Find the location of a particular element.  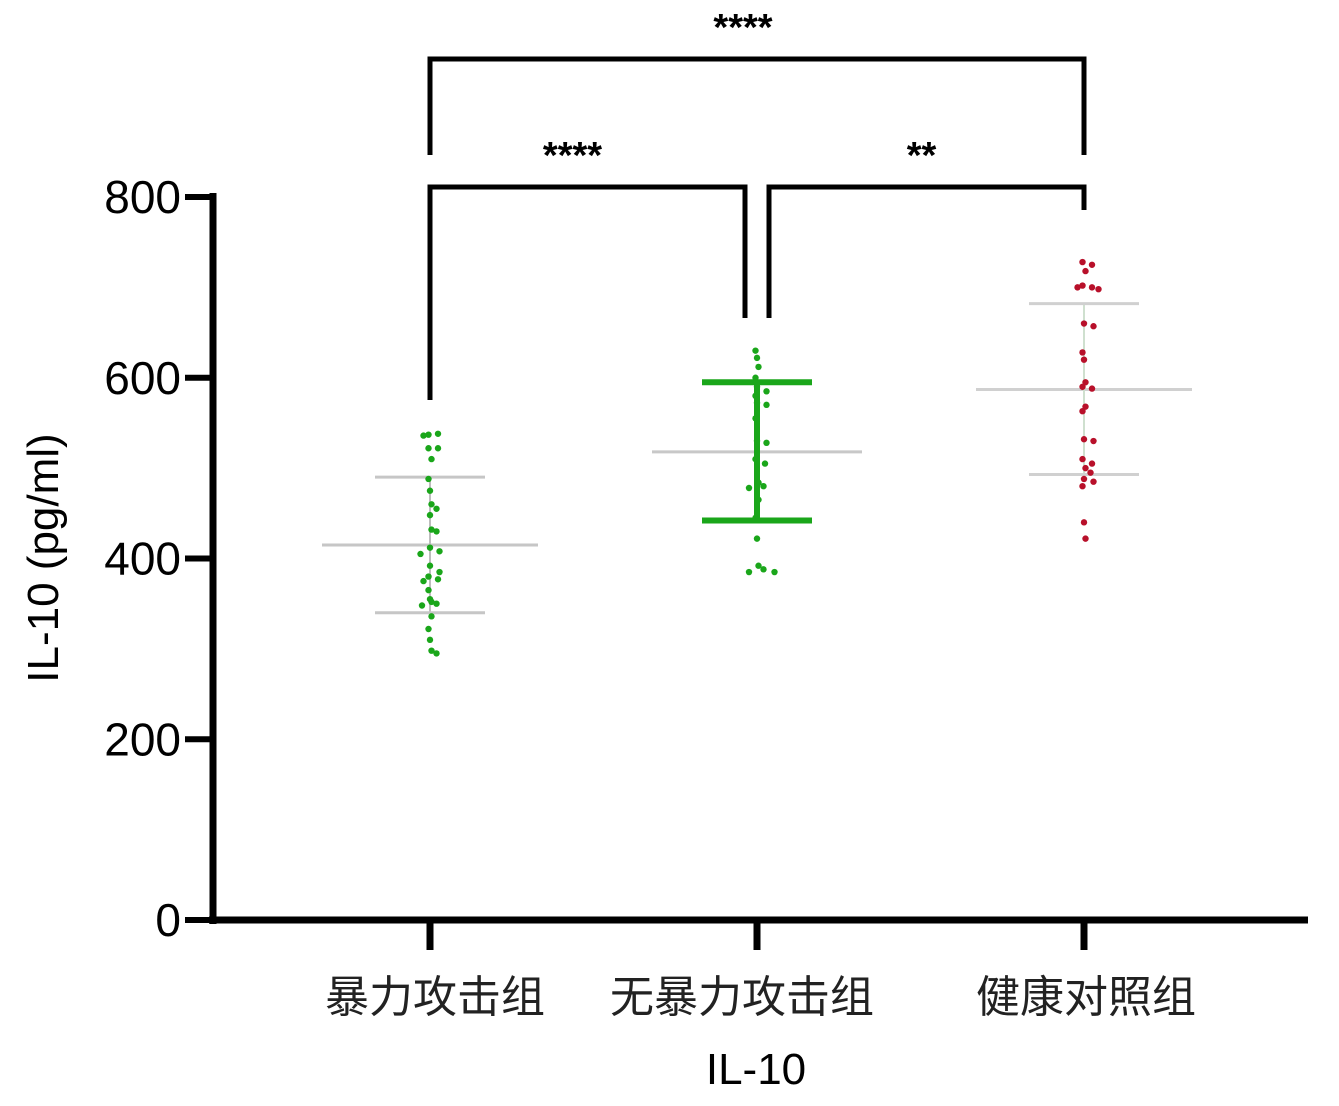

category-label: 健康对照组 is located at coordinates (1086, 997).